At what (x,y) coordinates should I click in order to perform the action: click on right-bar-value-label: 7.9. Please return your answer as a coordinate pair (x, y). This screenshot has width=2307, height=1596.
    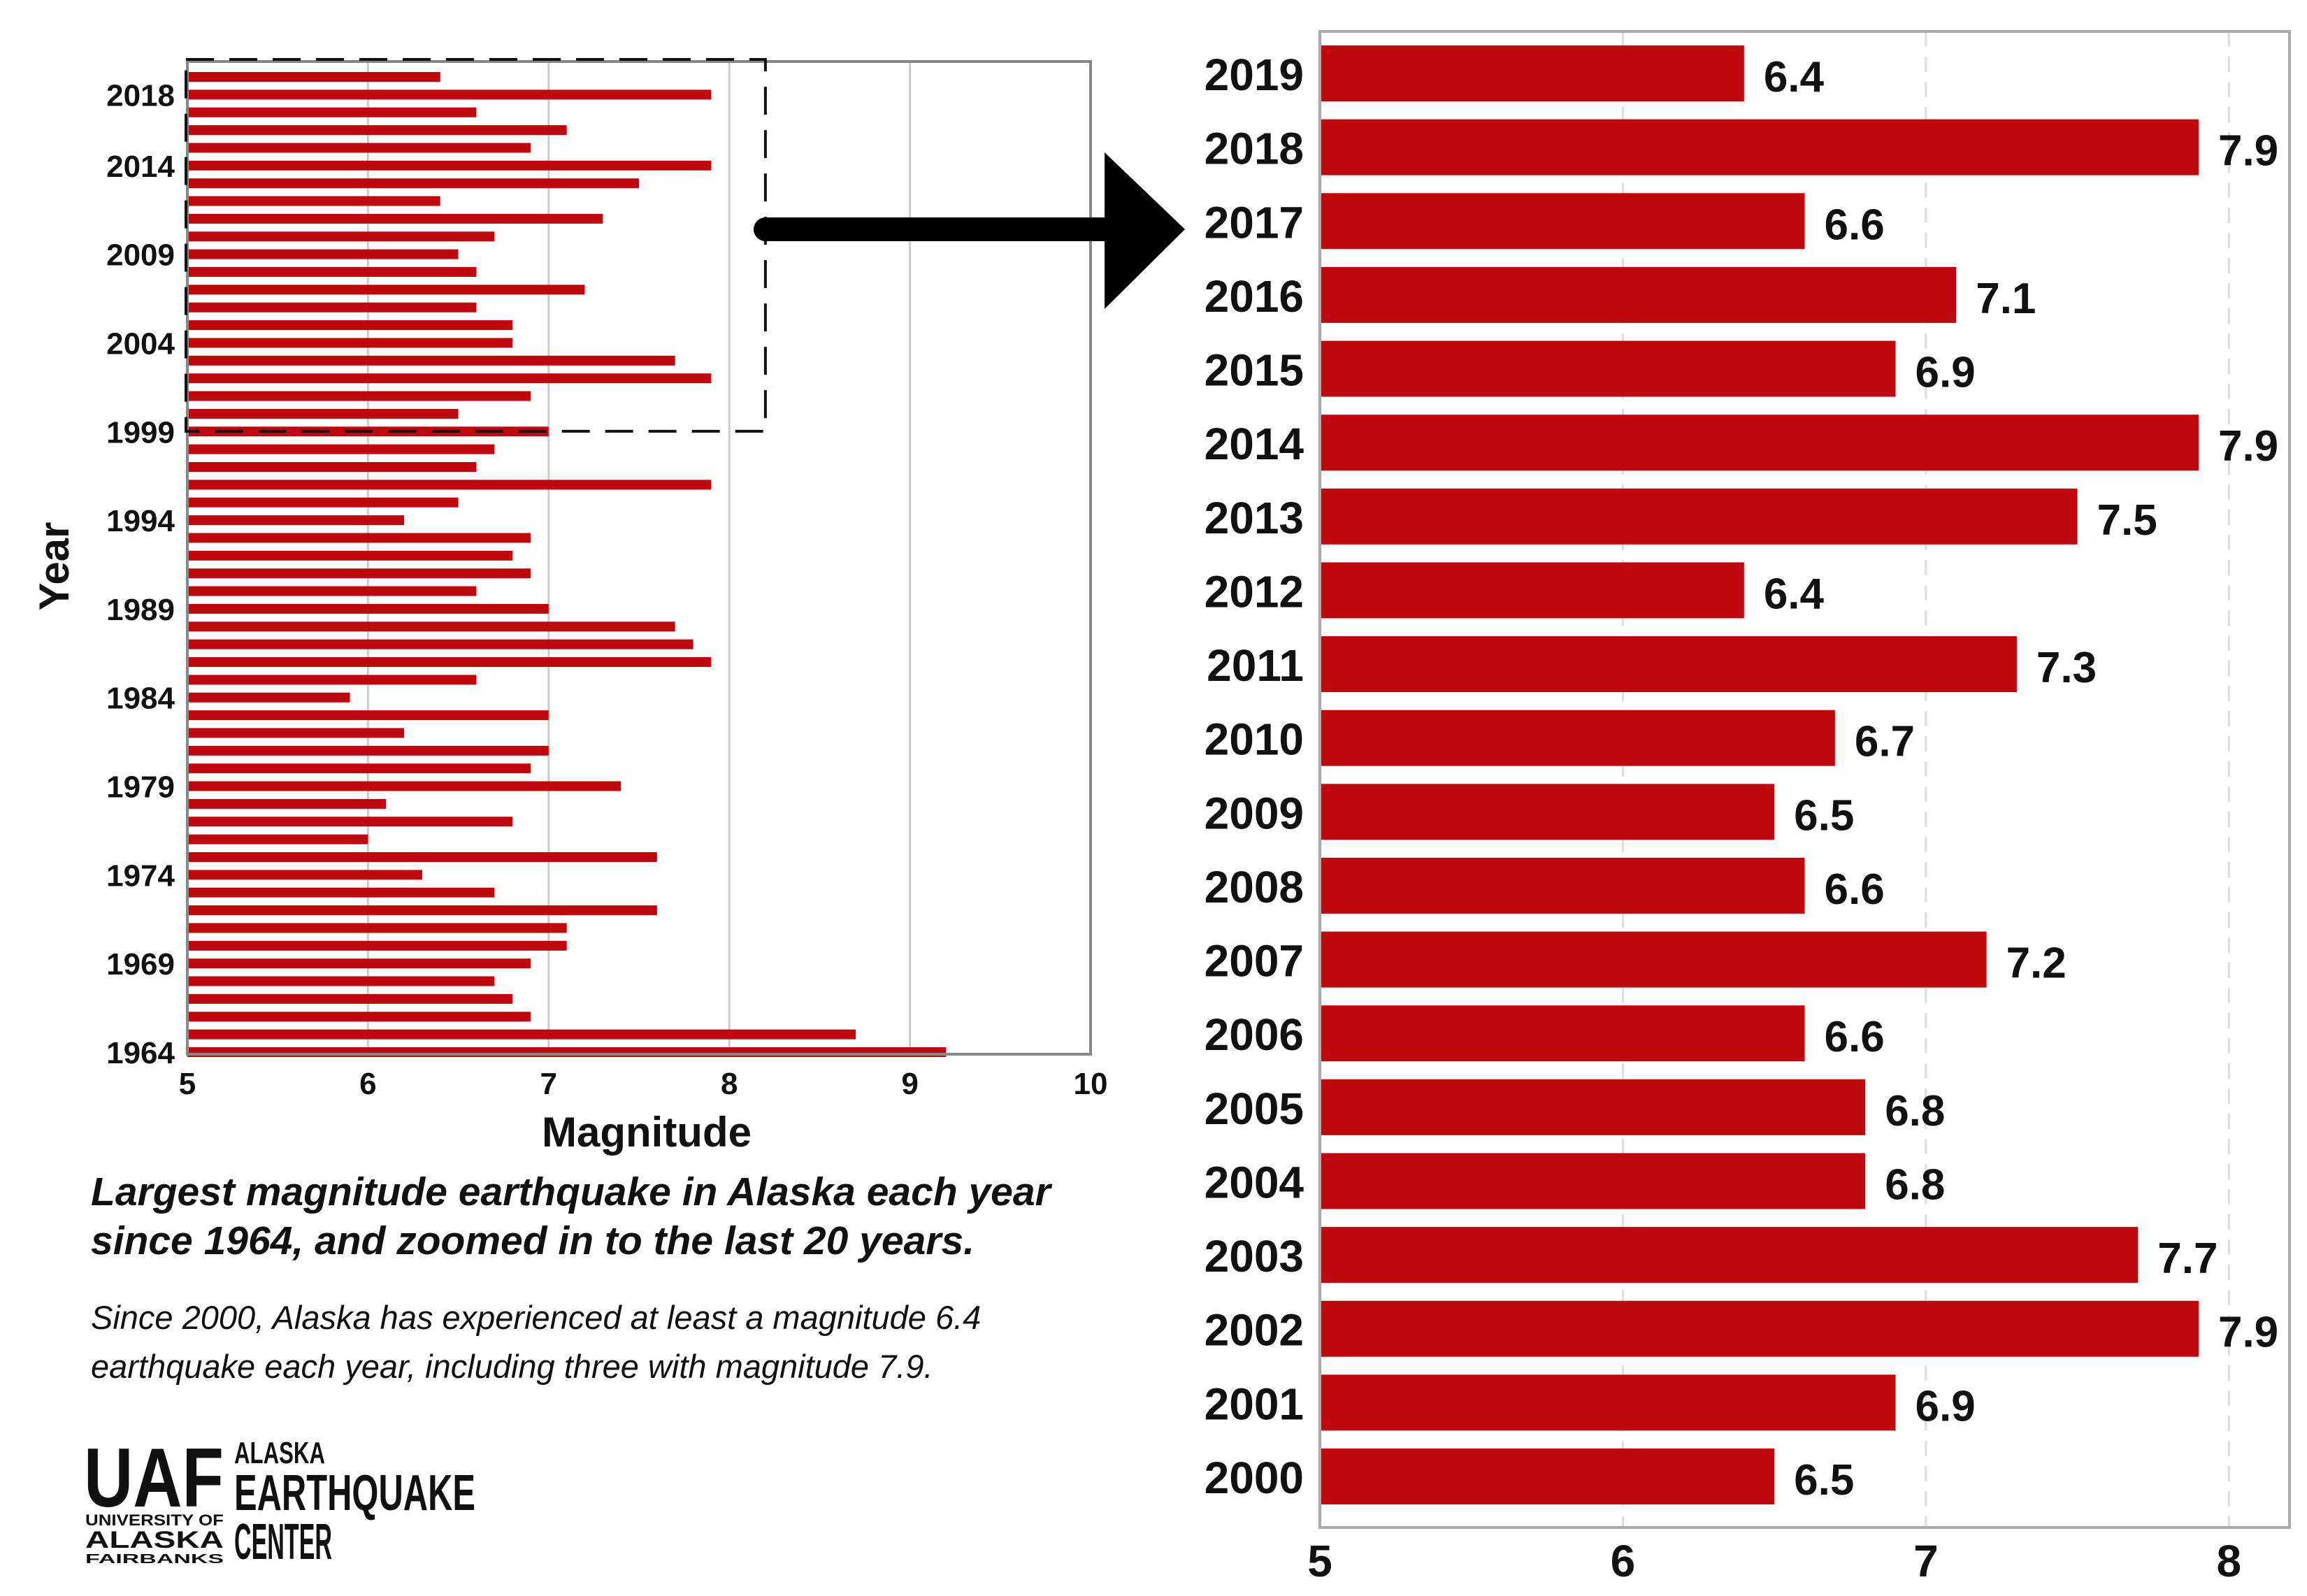
    Looking at the image, I should click on (2248, 1333).